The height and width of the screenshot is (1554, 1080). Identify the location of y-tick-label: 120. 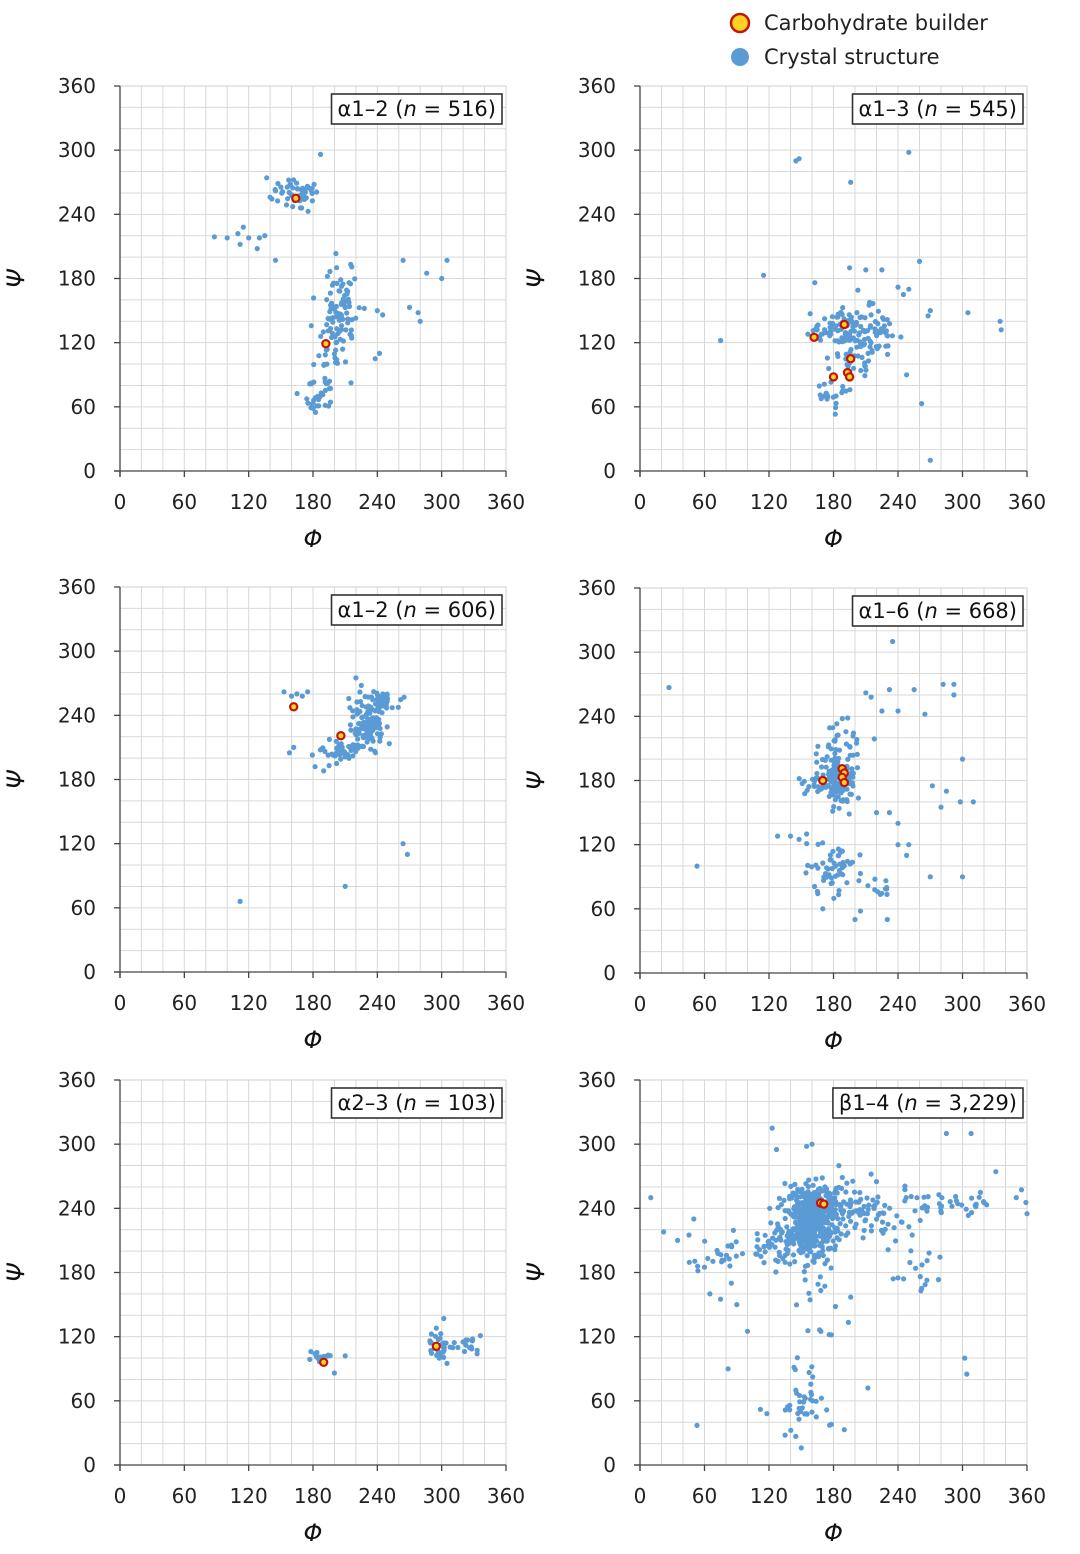
(77, 844).